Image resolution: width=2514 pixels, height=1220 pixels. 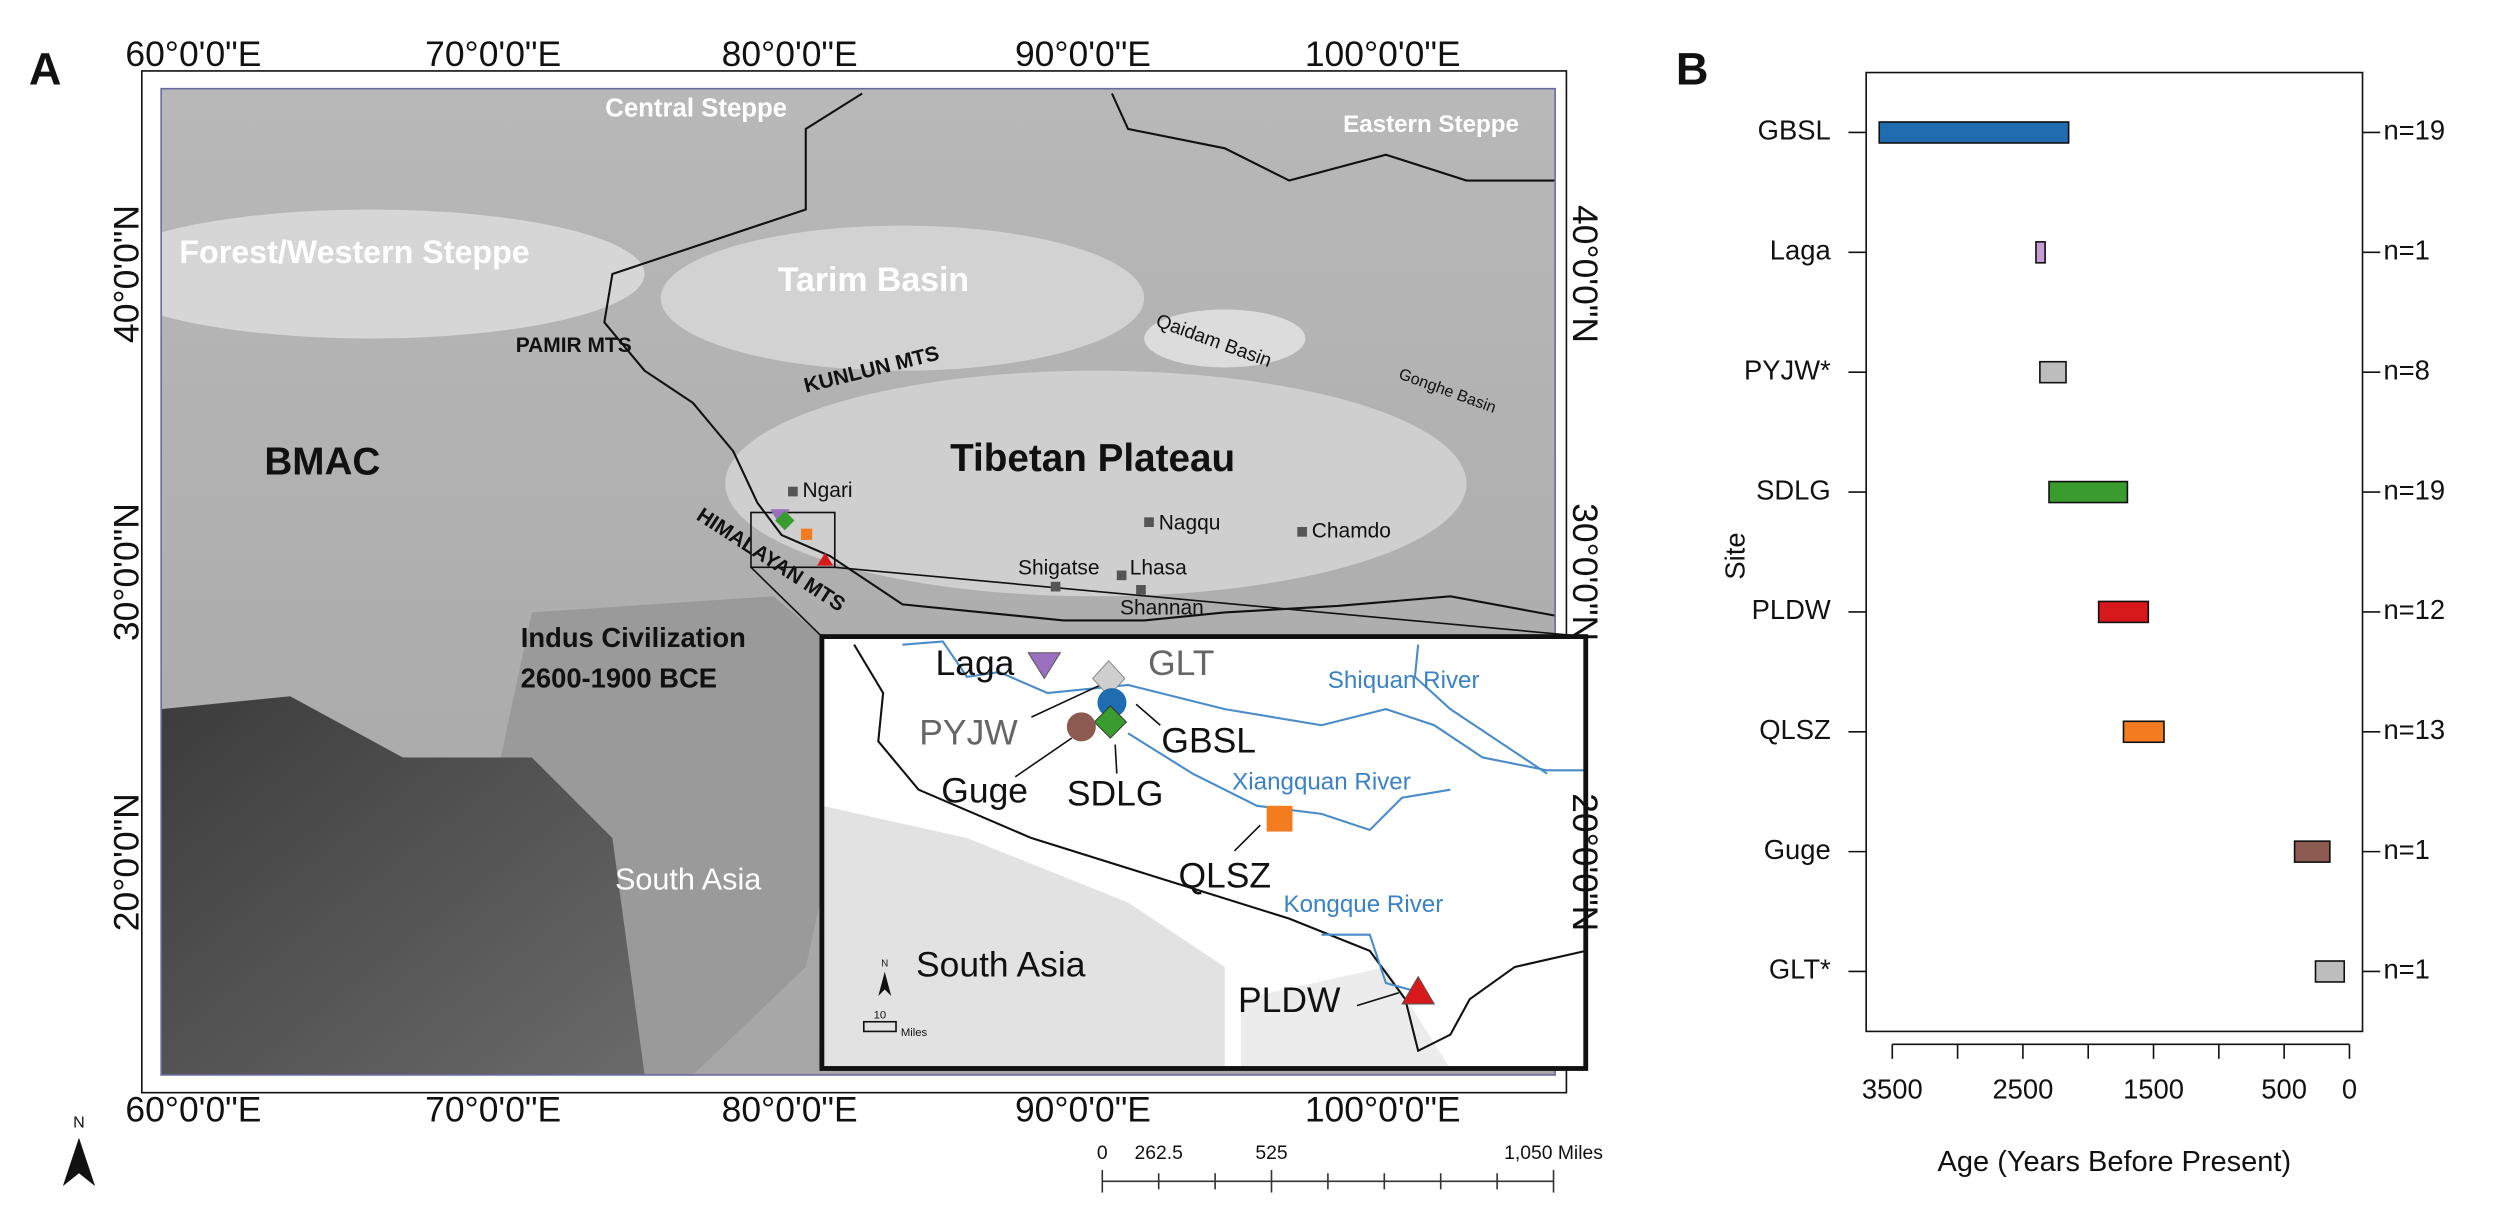 What do you see at coordinates (880, 1015) in the screenshot?
I see `inset-scale-value: 10` at bounding box center [880, 1015].